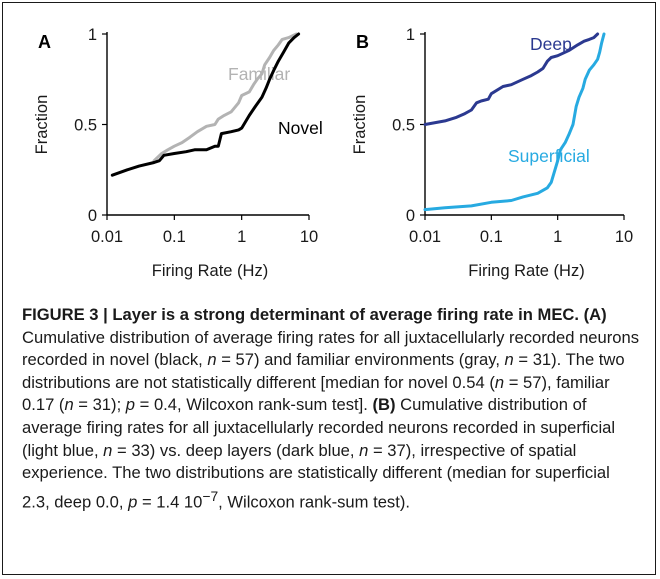 This screenshot has height=579, width=660. I want to click on series-line-familiar, so click(225, 97).